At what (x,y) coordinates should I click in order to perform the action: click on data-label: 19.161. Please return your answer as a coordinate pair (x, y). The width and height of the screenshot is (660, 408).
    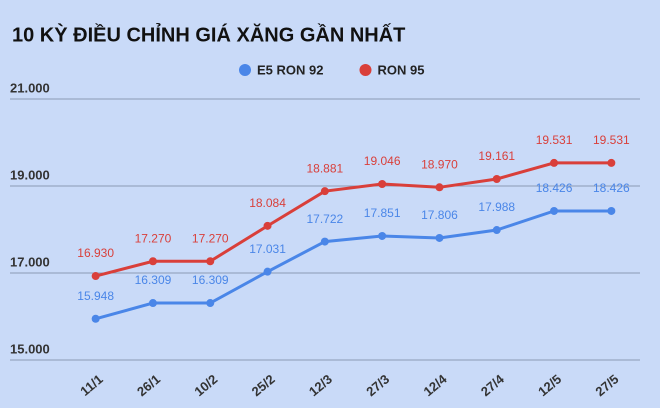
    Looking at the image, I should click on (496, 156).